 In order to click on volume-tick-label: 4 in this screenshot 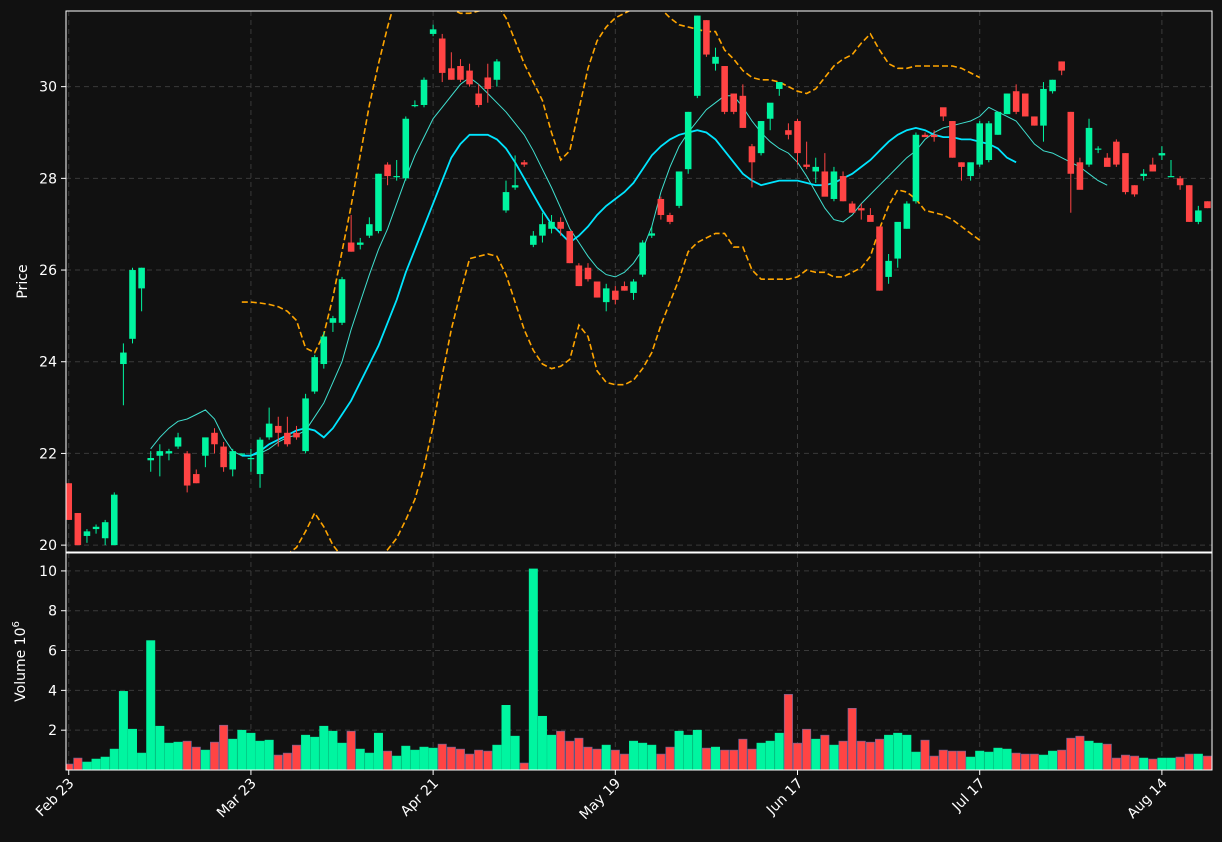, I will do `click(52, 691)`.